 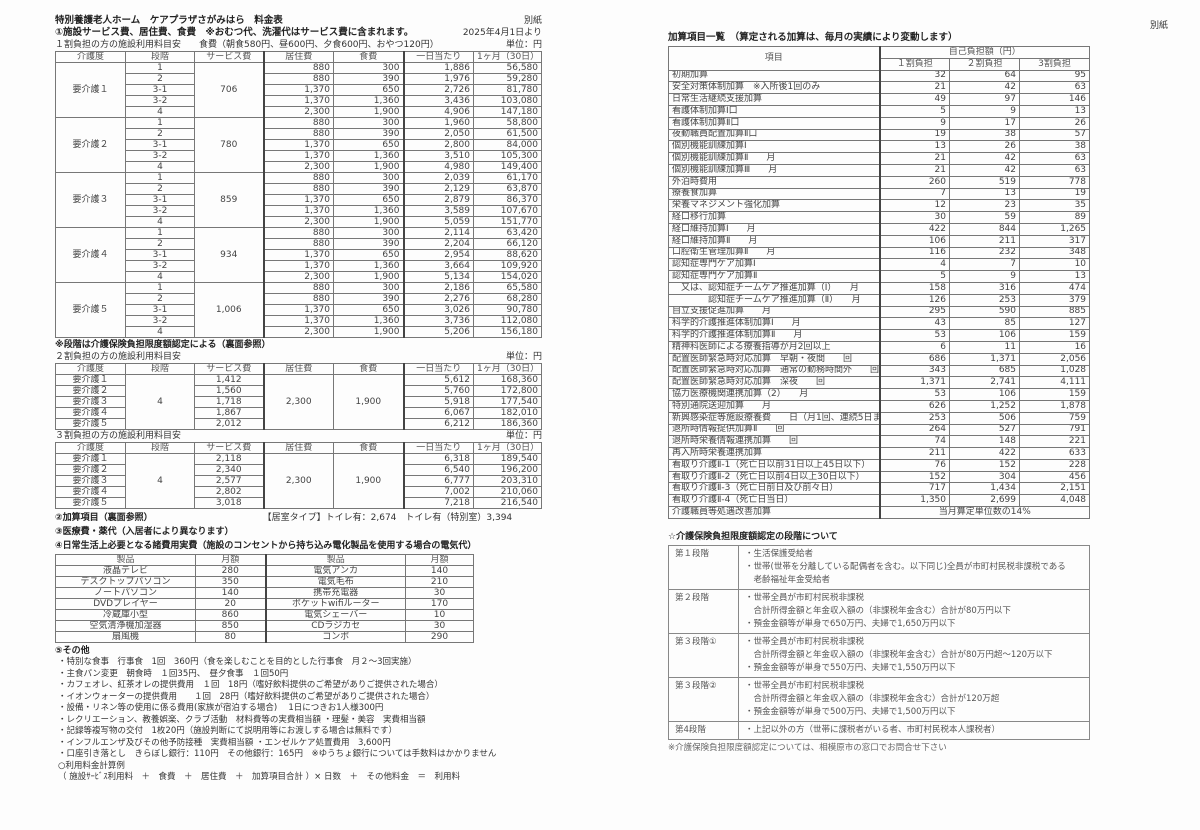 I want to click on table-row: 要介護４ 1 934 880 300 2,114 63,420, so click(x=298, y=255).